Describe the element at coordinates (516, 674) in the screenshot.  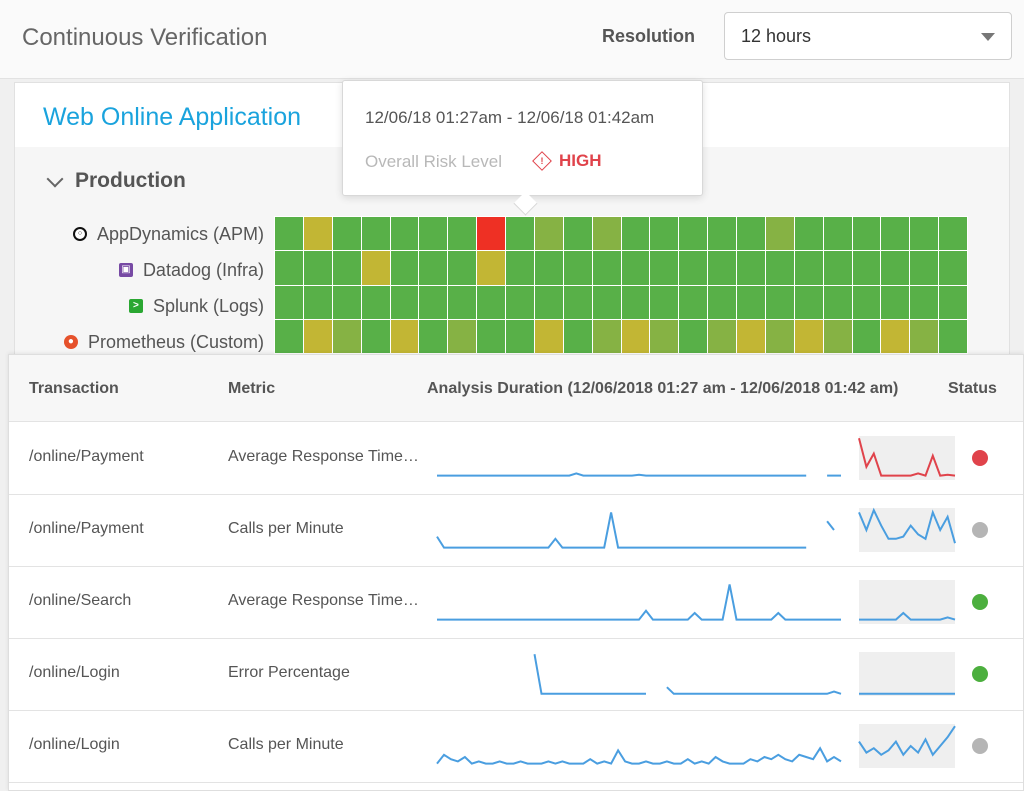
I see `table-row: /online/Login Error Percentage` at that location.